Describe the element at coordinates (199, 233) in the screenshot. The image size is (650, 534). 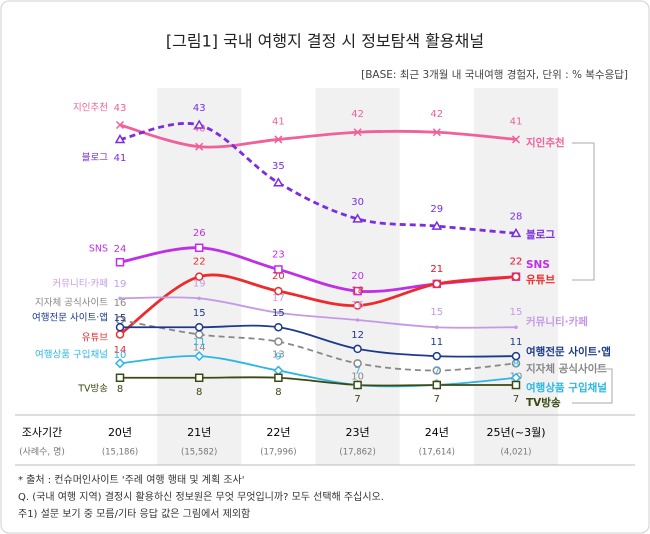
I see `value-label: 26` at that location.